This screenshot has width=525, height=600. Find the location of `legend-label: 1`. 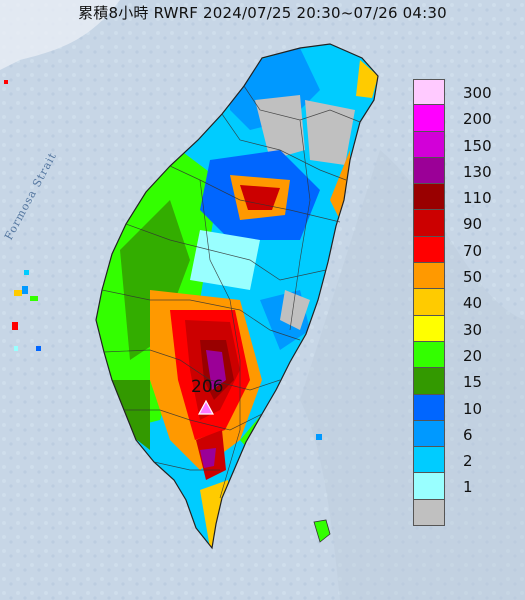

legend-label: 1 is located at coordinates (468, 487).